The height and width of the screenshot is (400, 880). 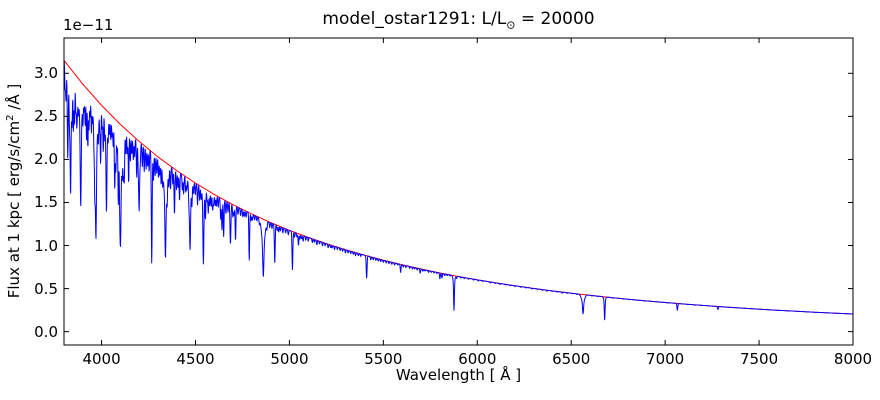 What do you see at coordinates (555, 19) in the screenshot?
I see `title-suffix: = 20000` at bounding box center [555, 19].